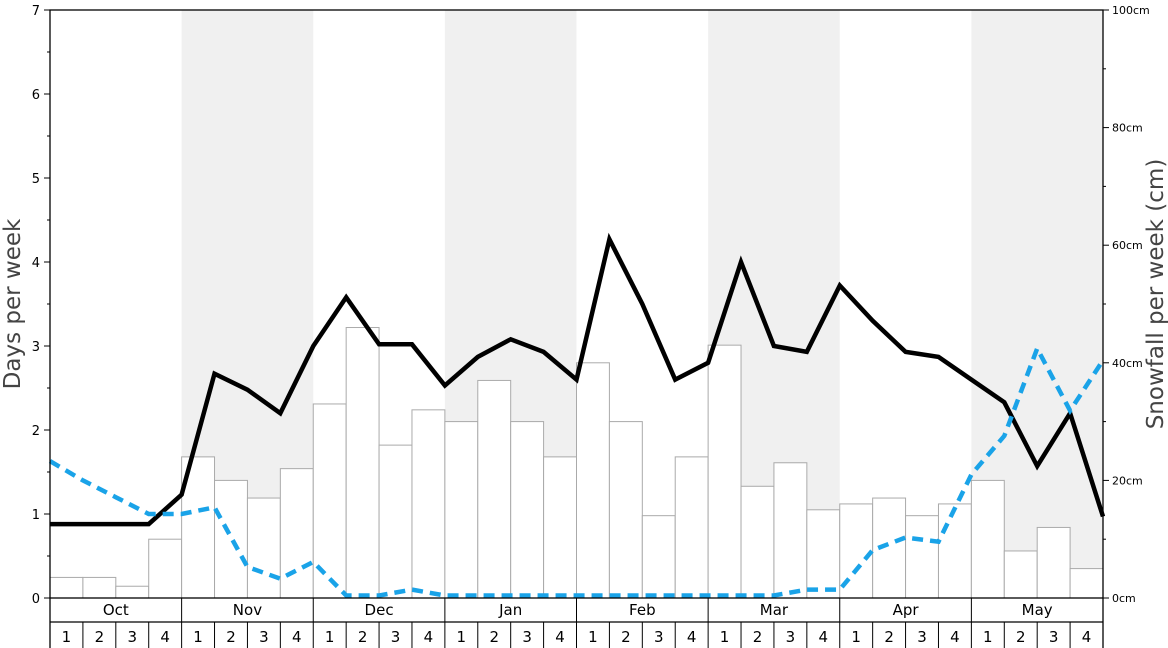  Describe the element at coordinates (116, 610) in the screenshot. I see `month-label-oct: Oct` at that location.